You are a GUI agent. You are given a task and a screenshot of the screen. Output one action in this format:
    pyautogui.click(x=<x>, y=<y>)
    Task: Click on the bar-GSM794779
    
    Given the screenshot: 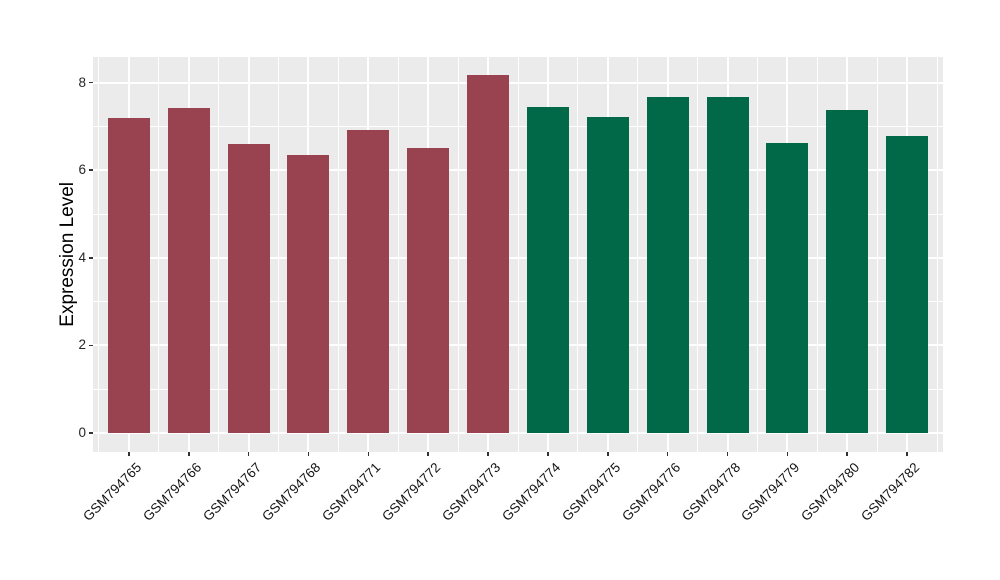 What is the action you would take?
    pyautogui.click(x=787, y=288)
    